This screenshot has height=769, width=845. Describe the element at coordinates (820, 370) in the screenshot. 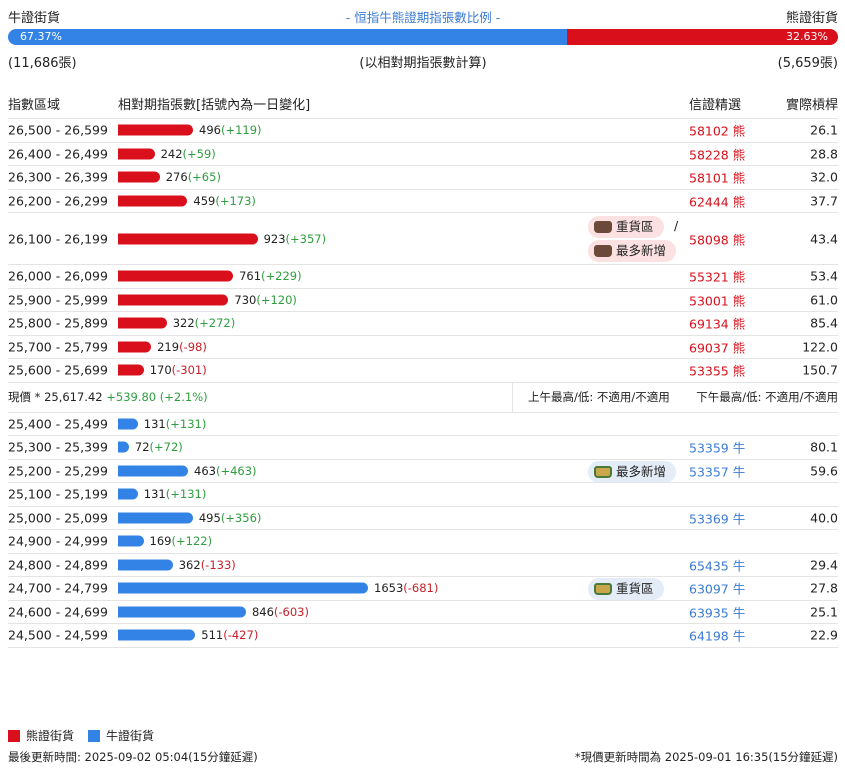

I see `leverage-value: 150.7` at that location.